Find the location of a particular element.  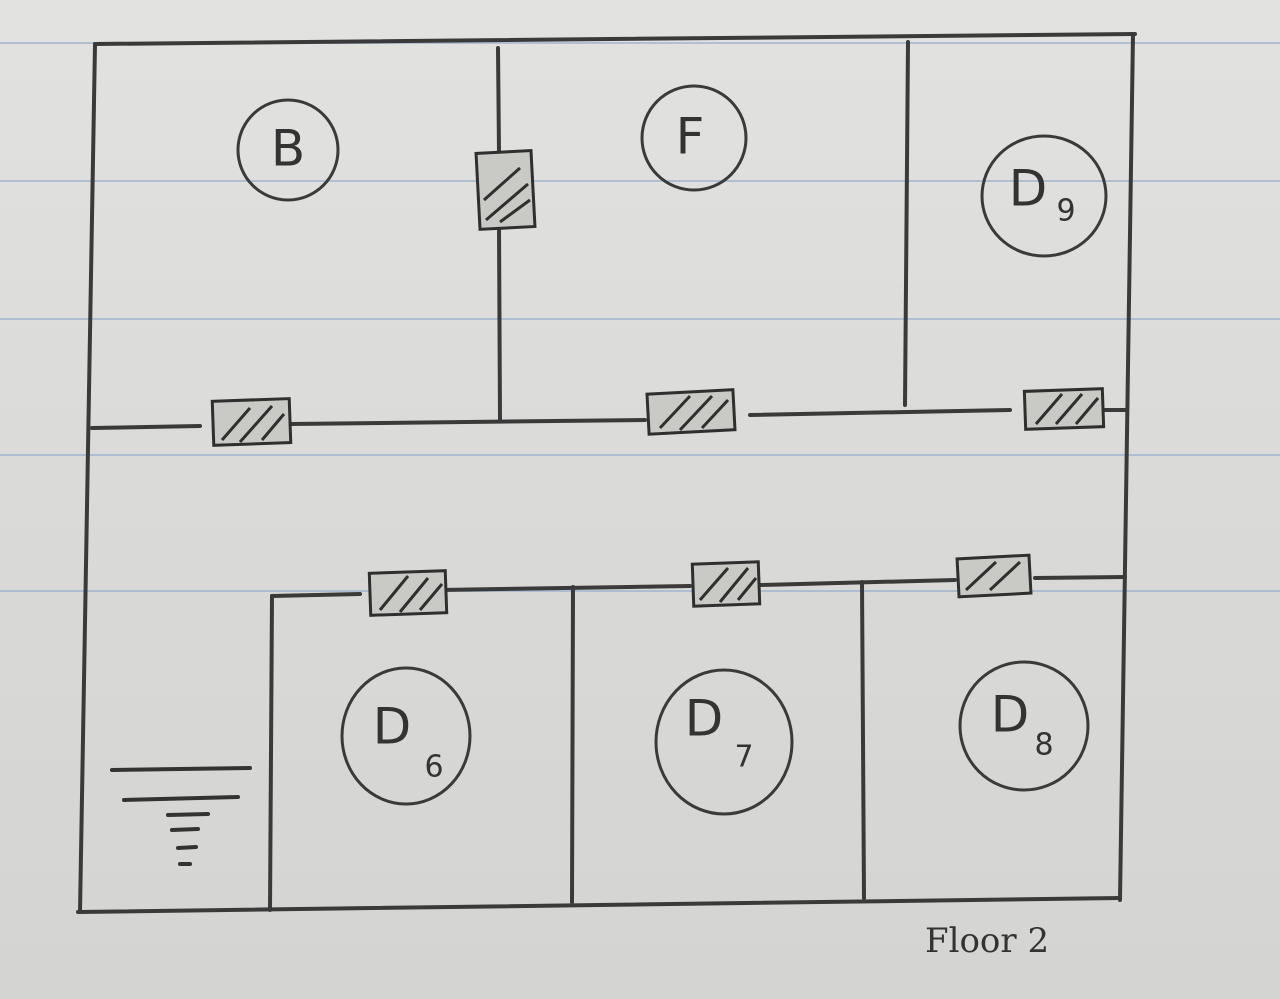

room-d9-subscript: 9 is located at coordinates (1065, 211).